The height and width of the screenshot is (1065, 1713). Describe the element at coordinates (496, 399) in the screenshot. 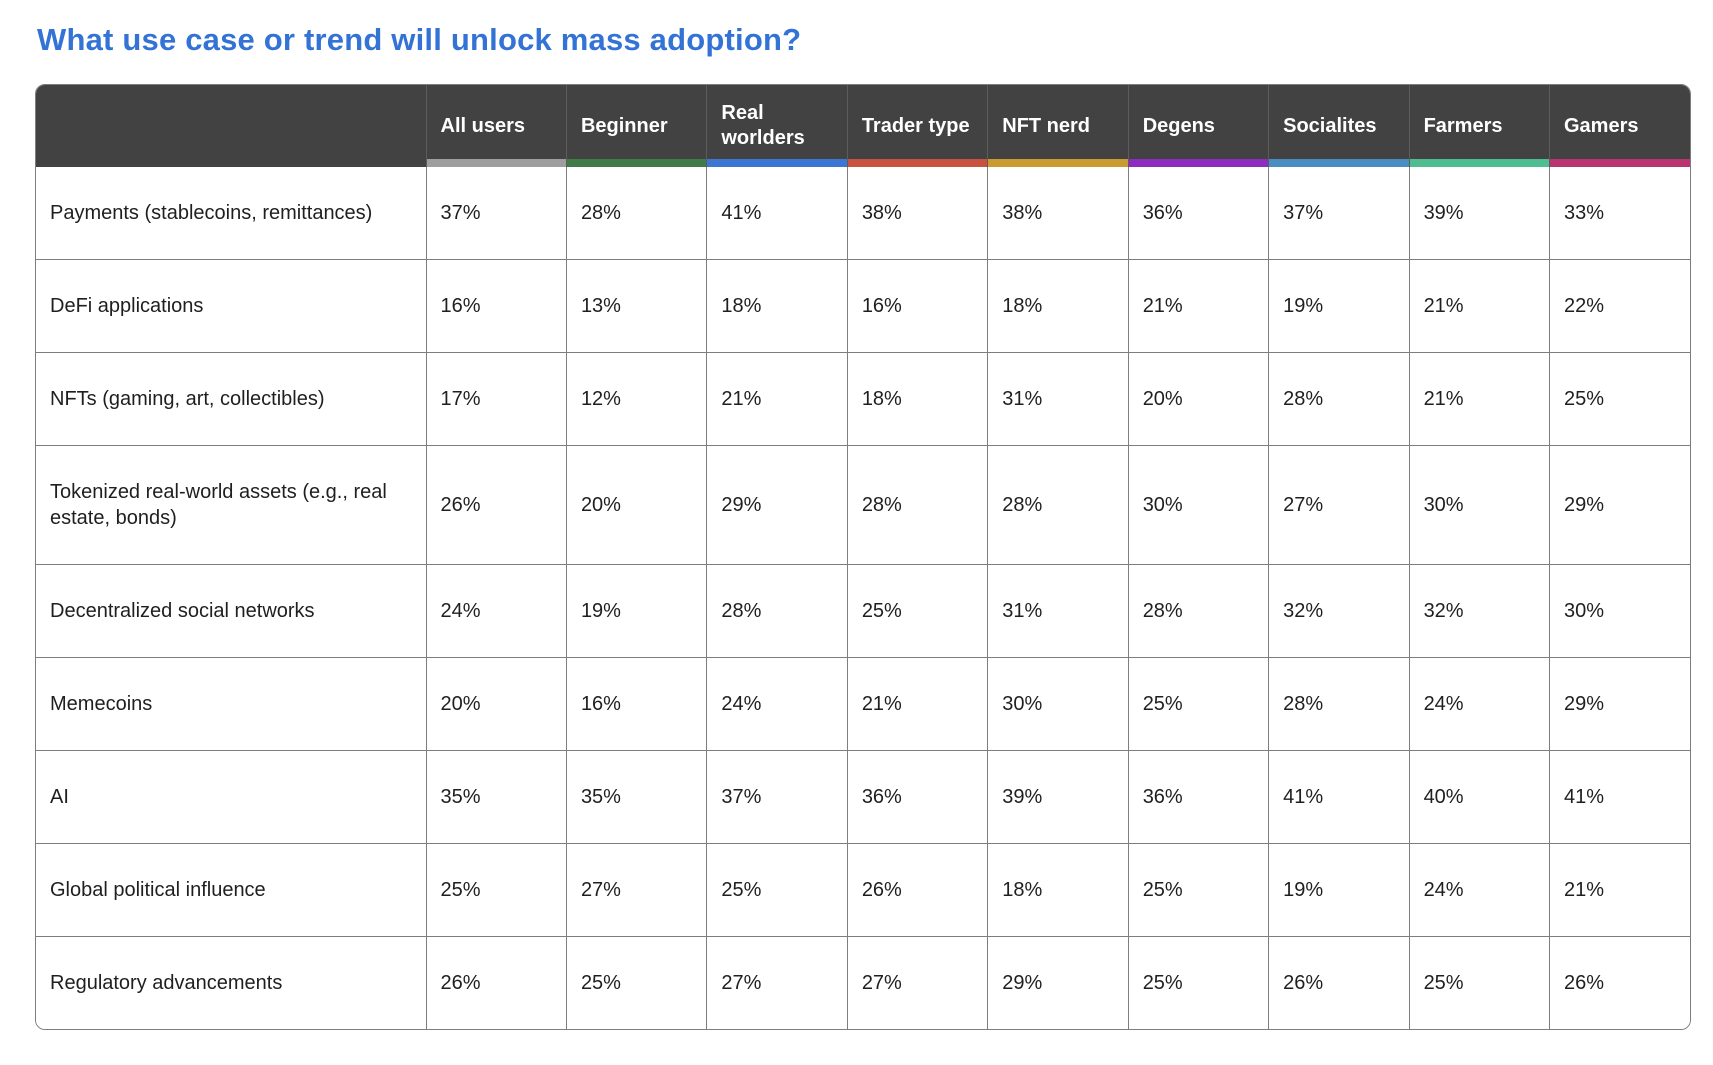

I see `value-cell: 17%` at that location.